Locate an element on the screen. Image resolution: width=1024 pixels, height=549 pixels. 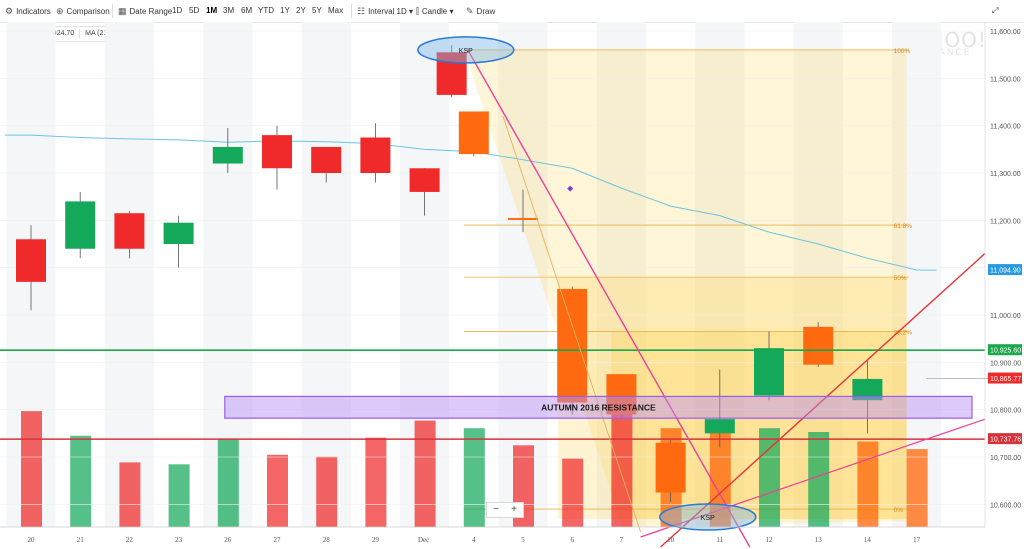
price-tick-label: 10,700.00 is located at coordinates (1005, 458).